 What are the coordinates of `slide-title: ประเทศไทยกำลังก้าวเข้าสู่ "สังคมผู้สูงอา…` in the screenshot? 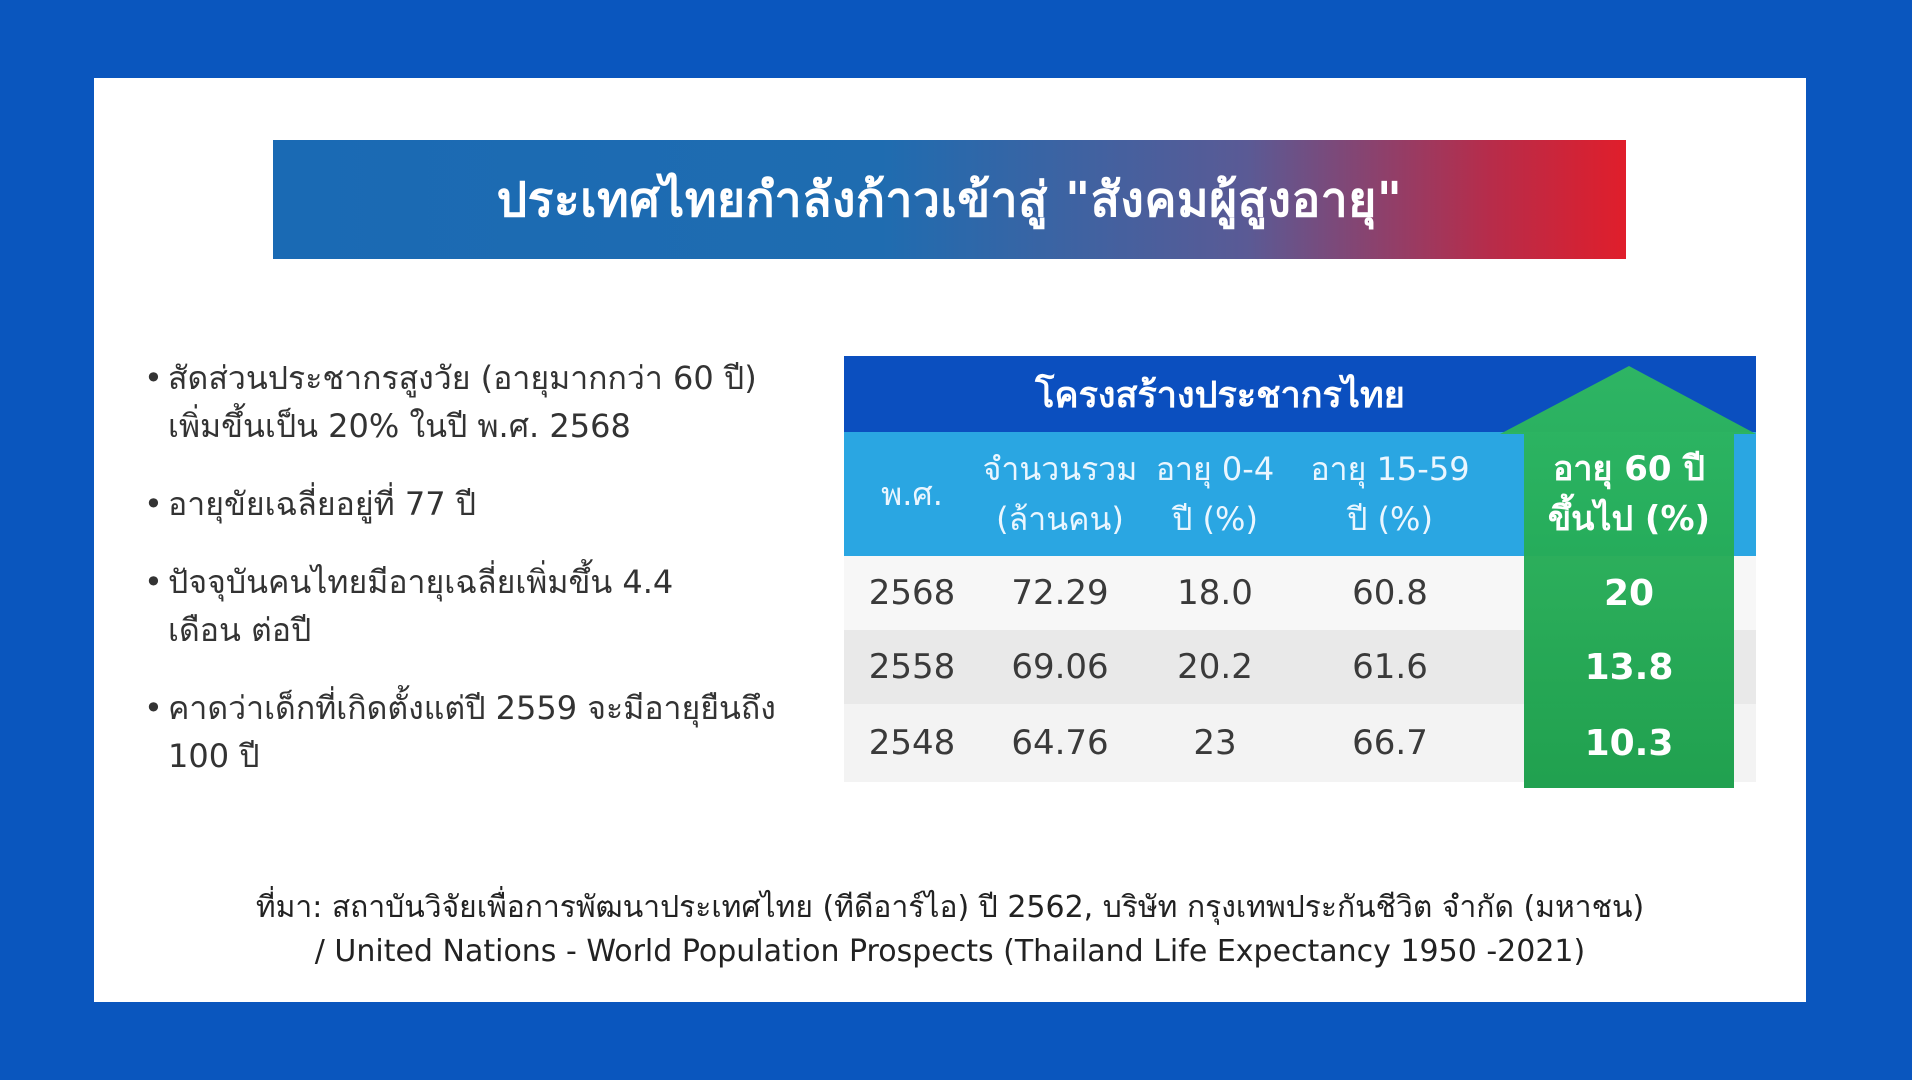 It's located at (949, 199).